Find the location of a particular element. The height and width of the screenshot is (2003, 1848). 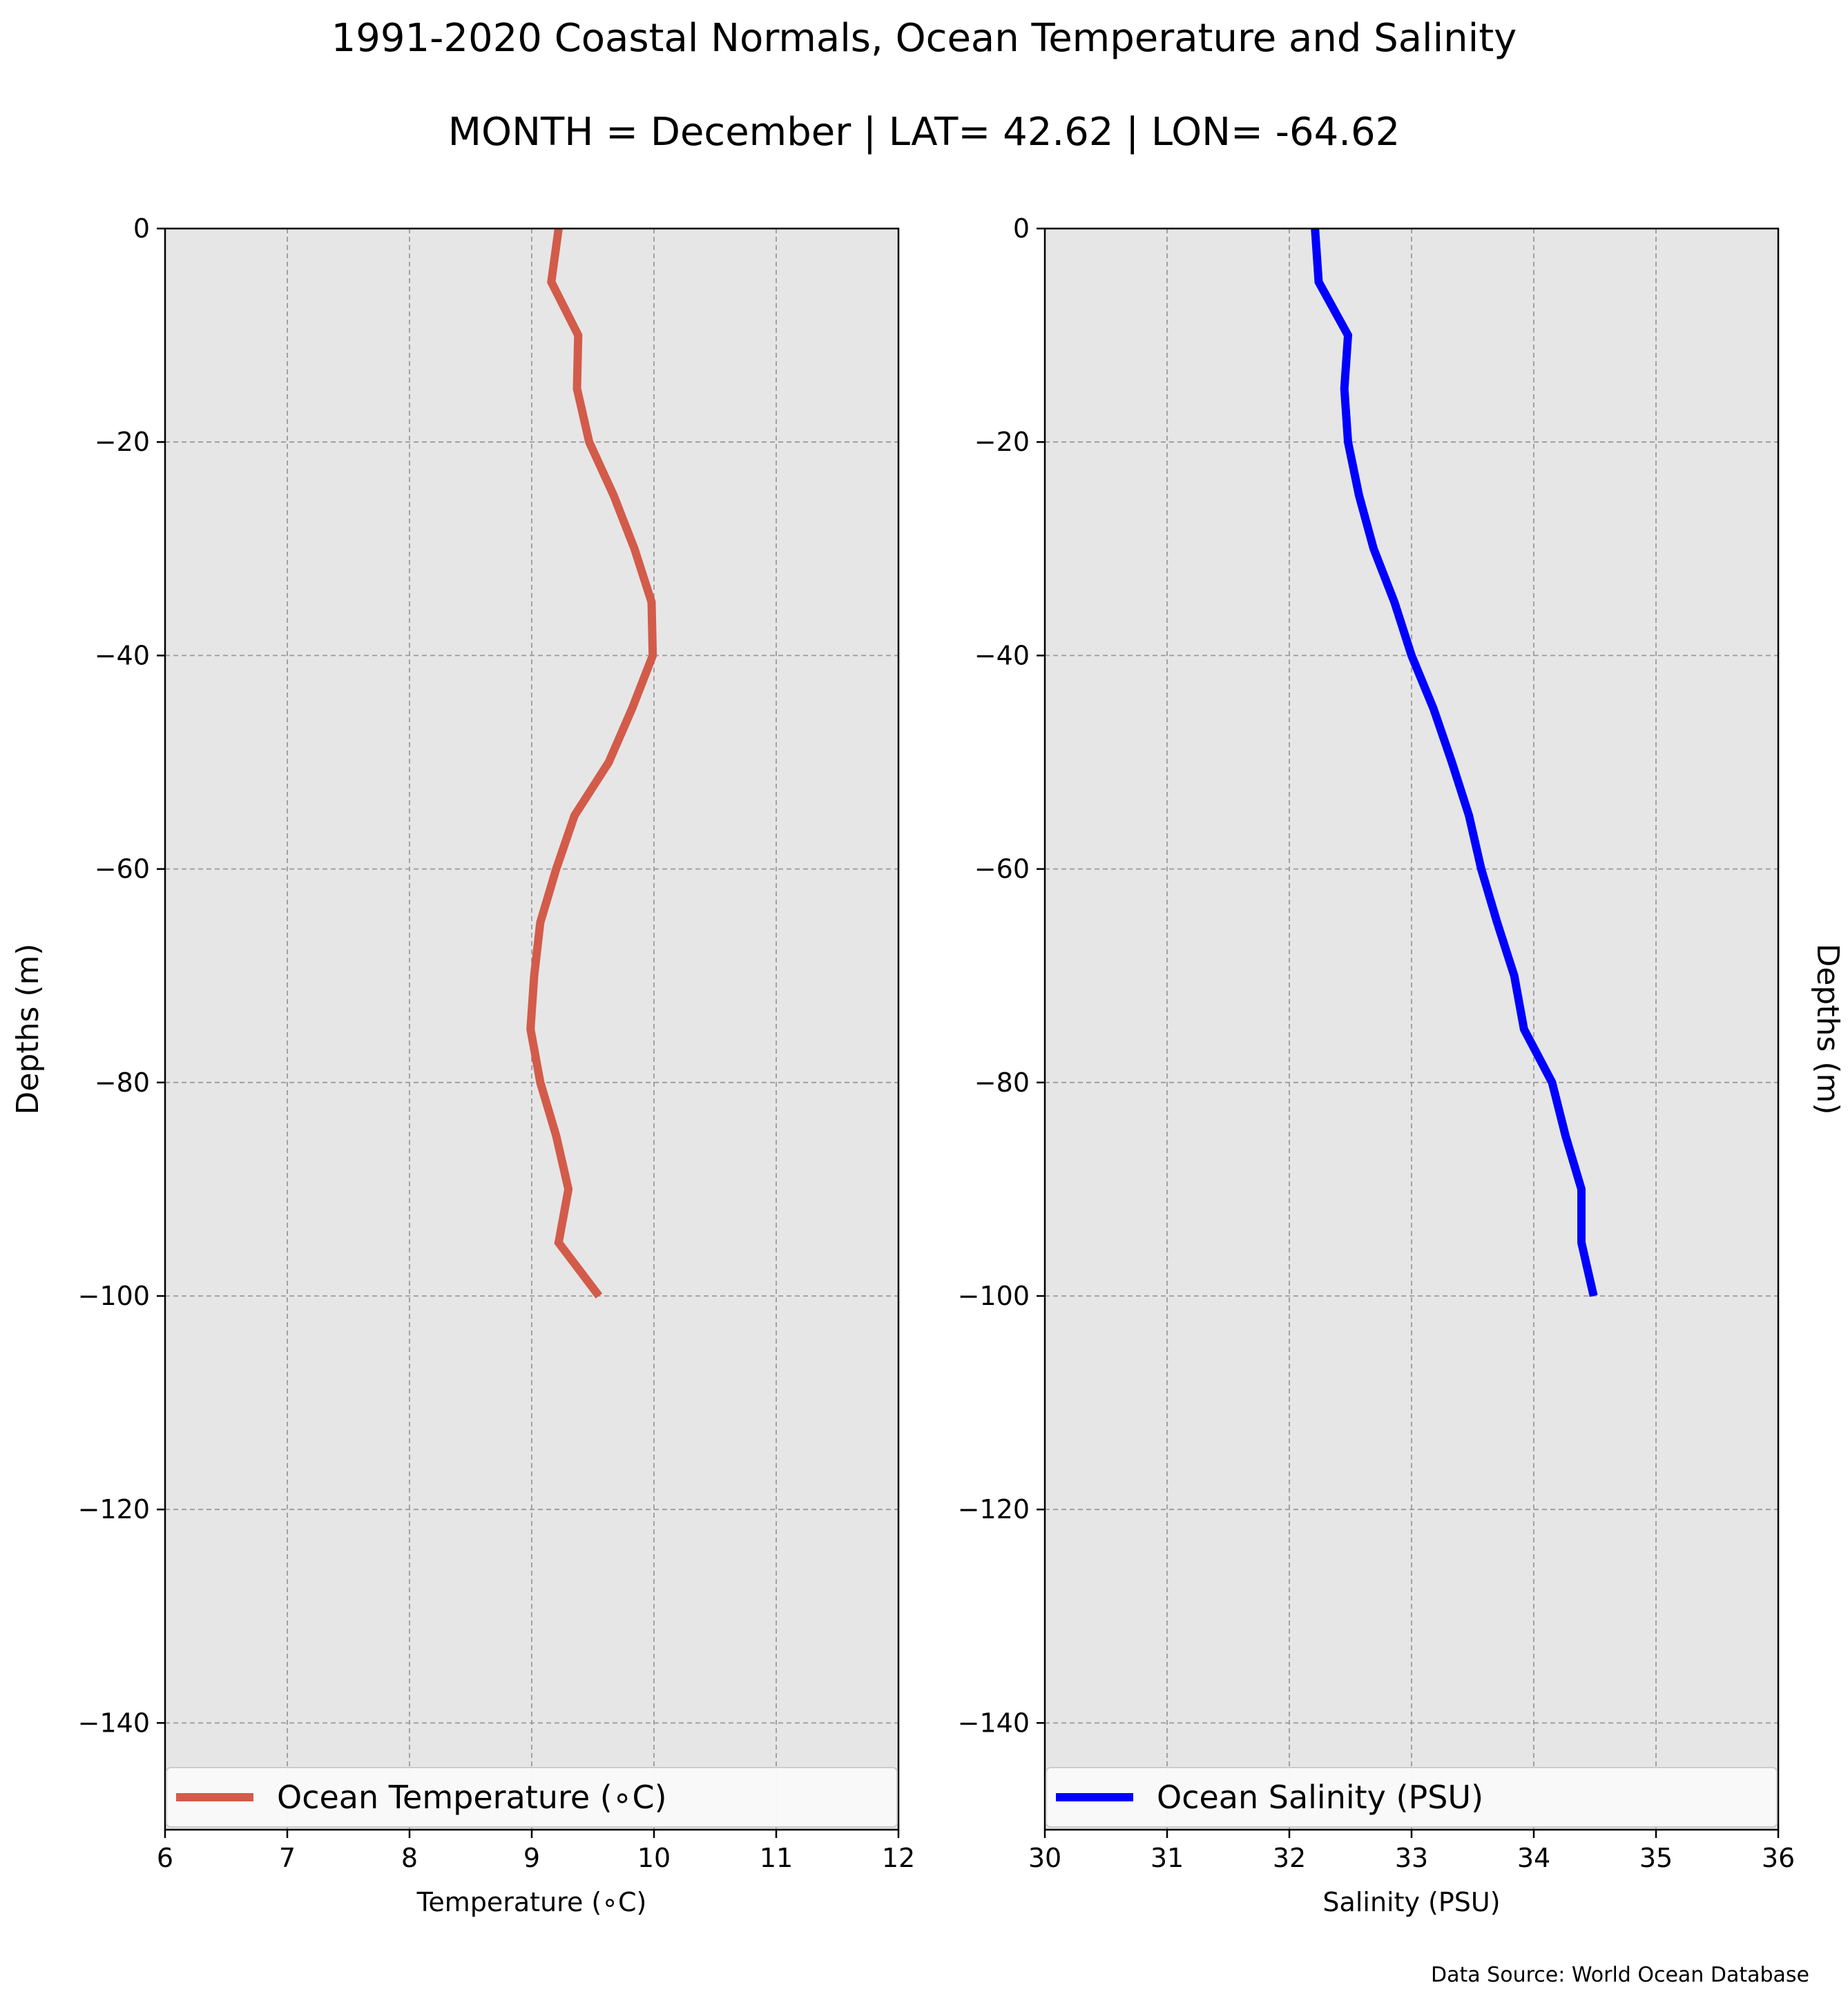

temperature-y-tick-label: −120 is located at coordinates (114, 1509).